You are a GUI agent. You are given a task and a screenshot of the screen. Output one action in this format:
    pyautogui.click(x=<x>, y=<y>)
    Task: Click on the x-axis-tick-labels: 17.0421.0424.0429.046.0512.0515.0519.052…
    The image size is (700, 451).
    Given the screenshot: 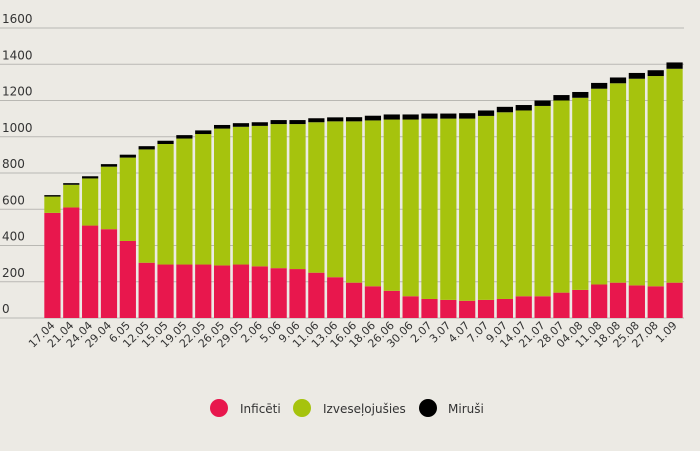 What is the action you would take?
    pyautogui.click(x=353, y=334)
    